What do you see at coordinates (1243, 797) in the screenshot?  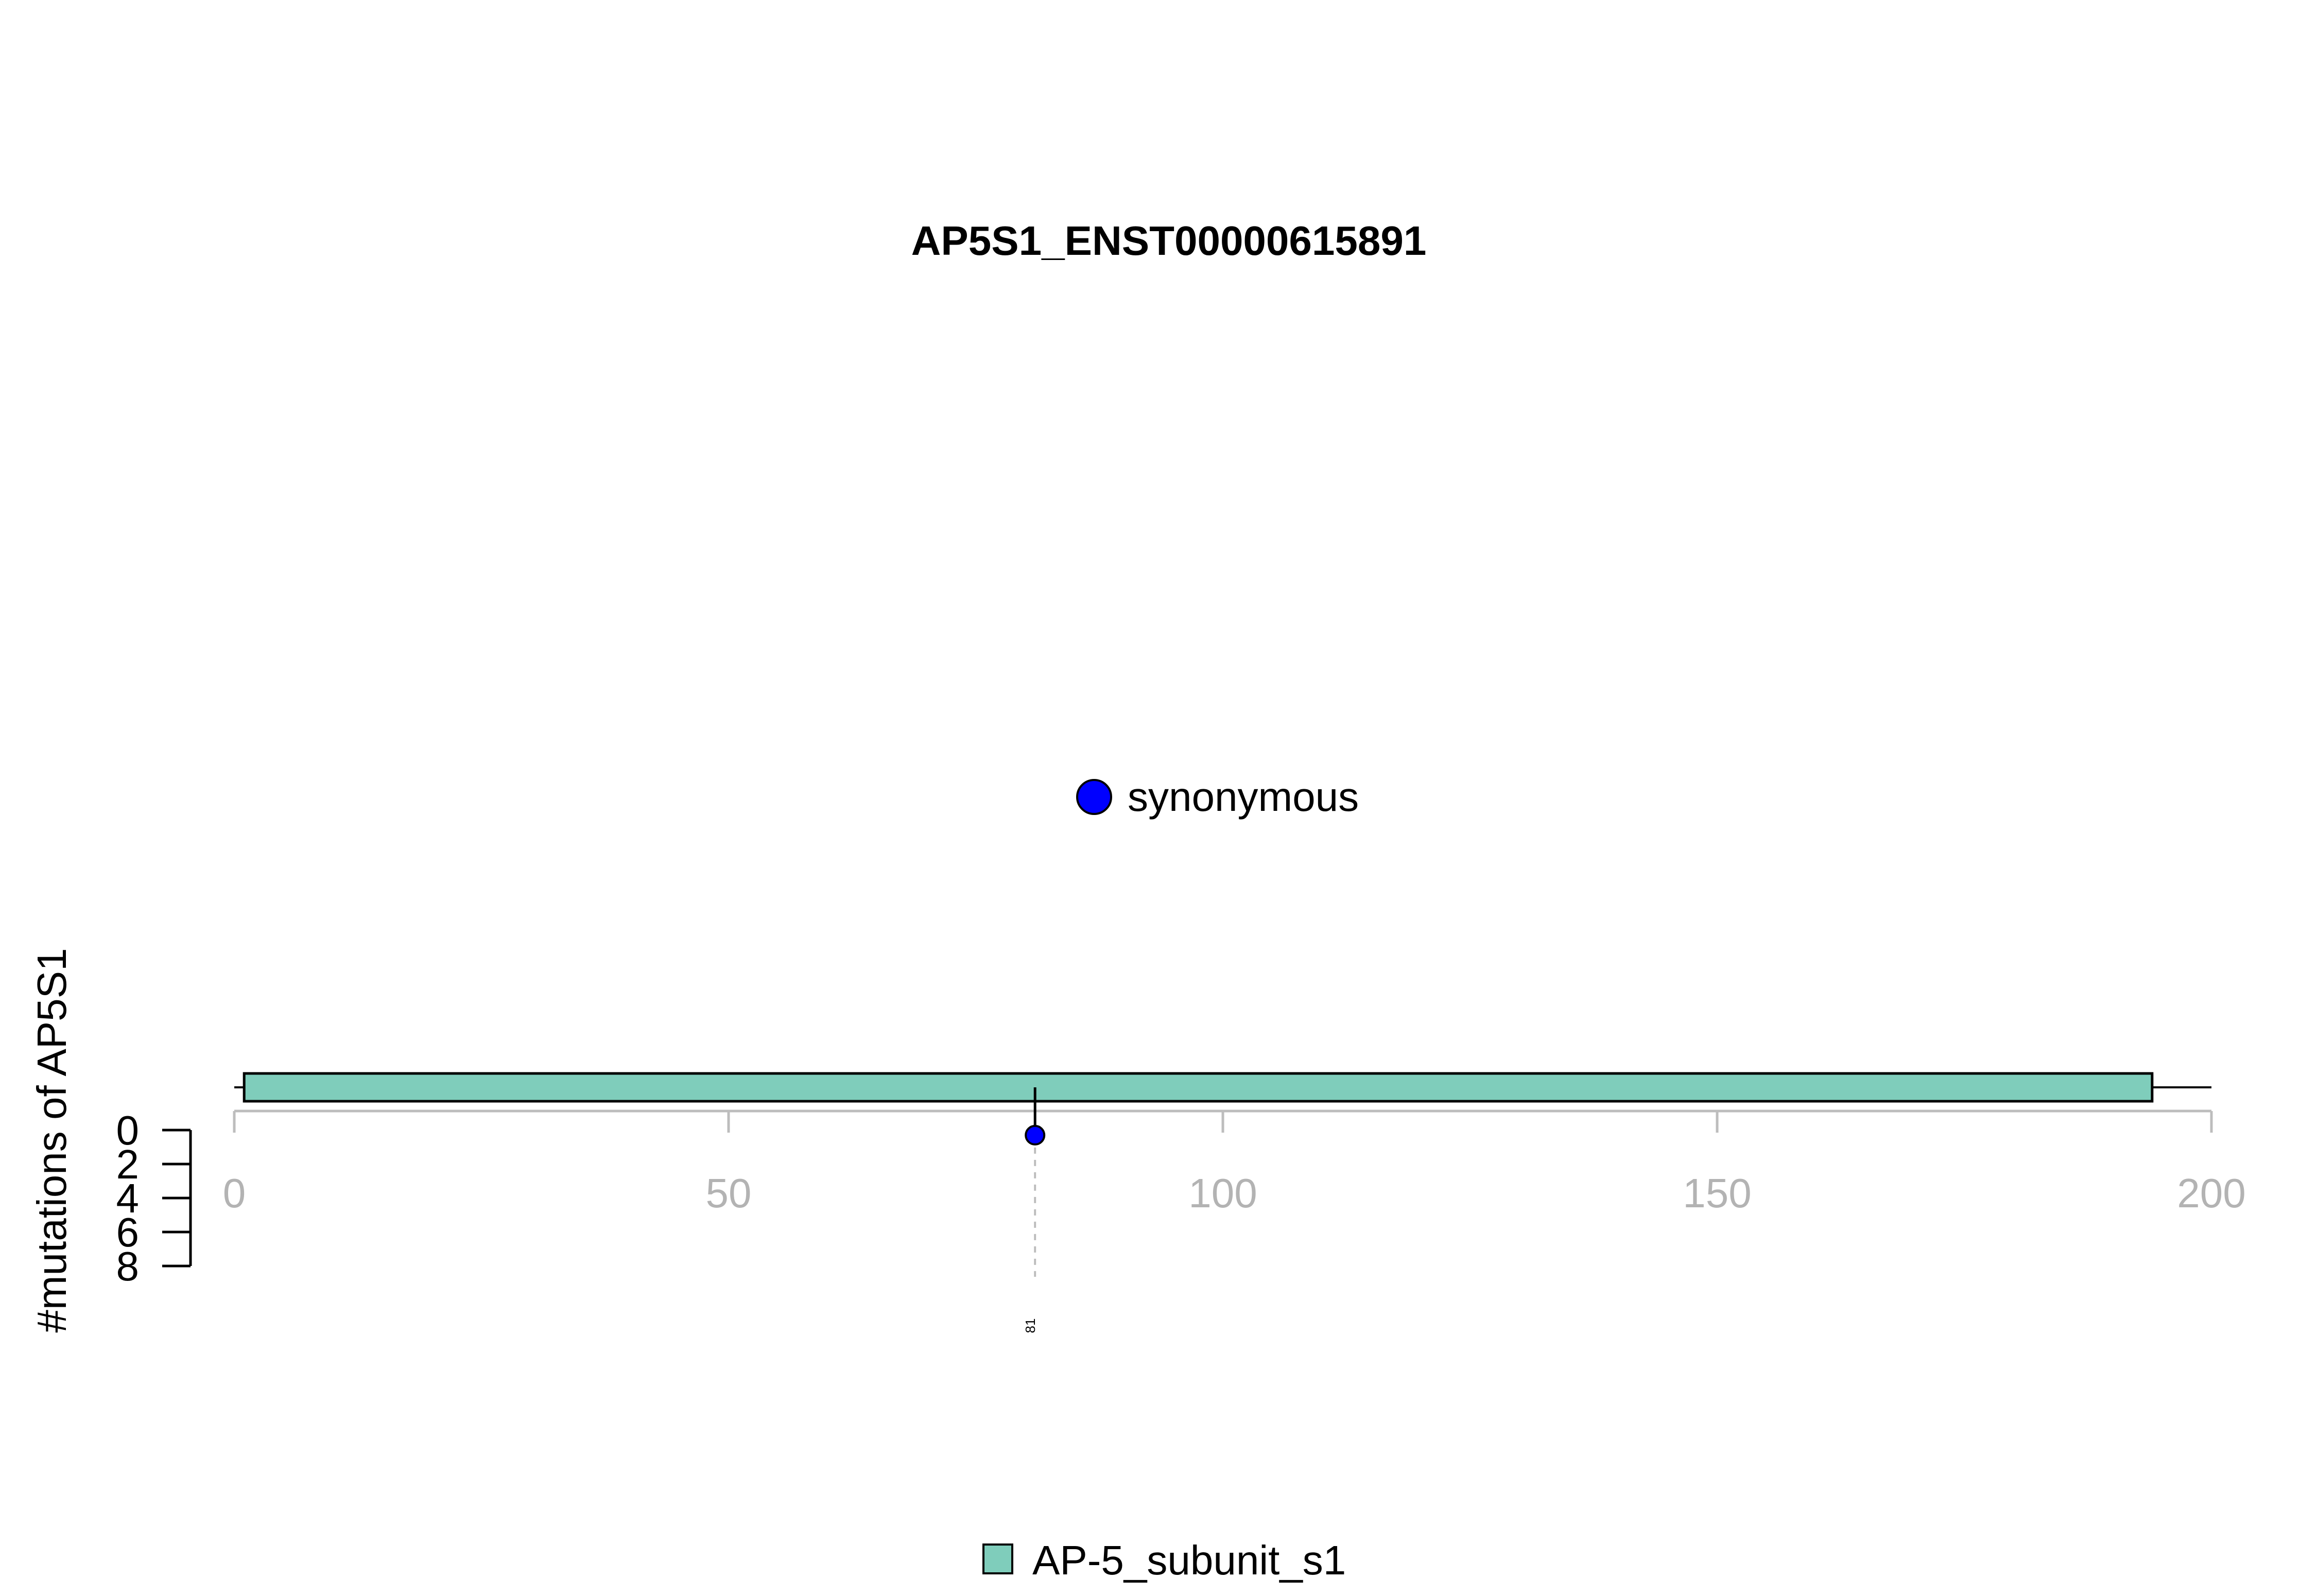 I see `legend-label-synonymous: synonymous` at bounding box center [1243, 797].